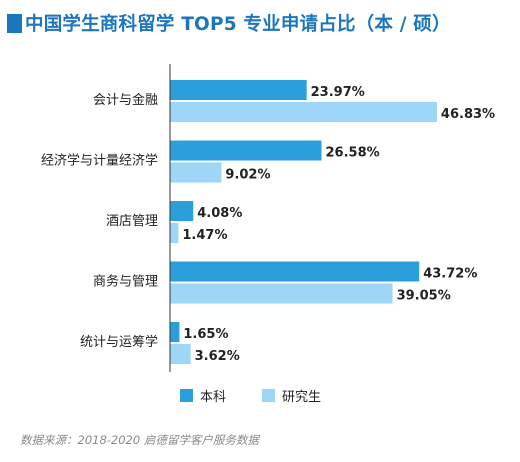  Describe the element at coordinates (247, 175) in the screenshot. I see `data-label: 9.02%` at that location.